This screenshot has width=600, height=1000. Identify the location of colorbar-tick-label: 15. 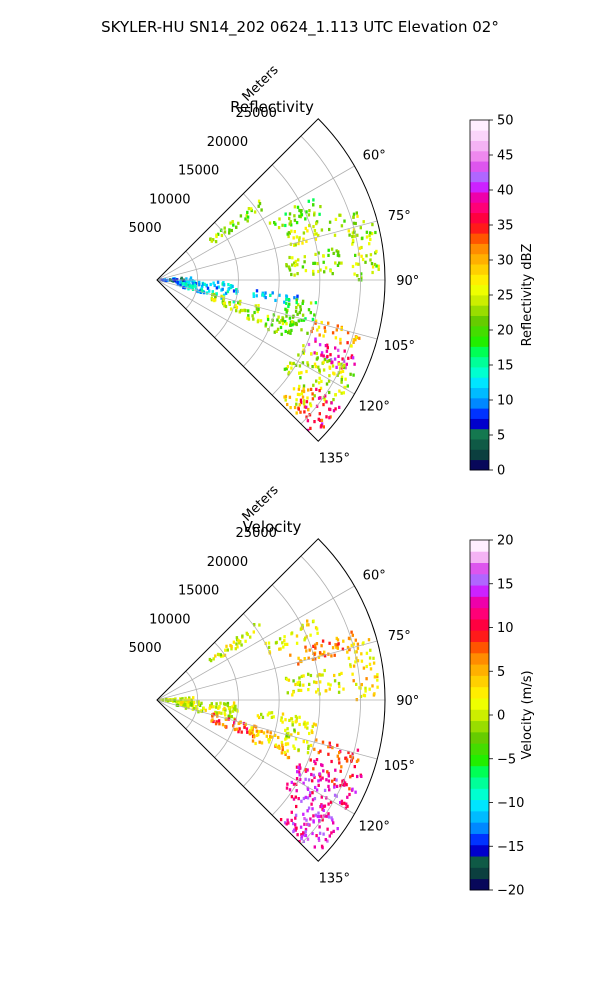
(505, 584).